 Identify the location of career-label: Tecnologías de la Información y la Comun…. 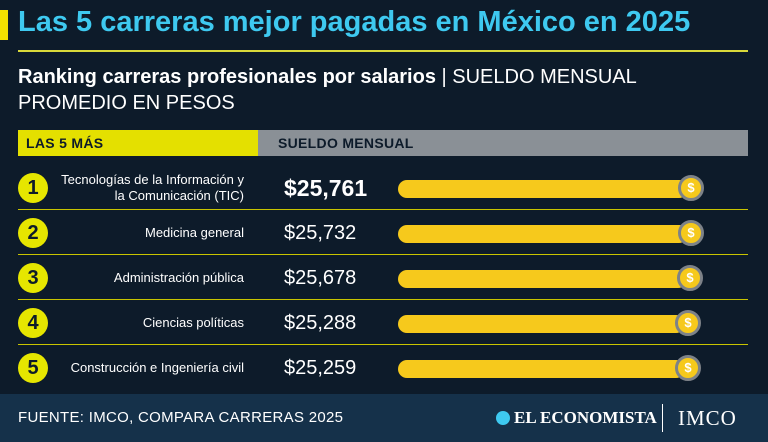
(152, 187).